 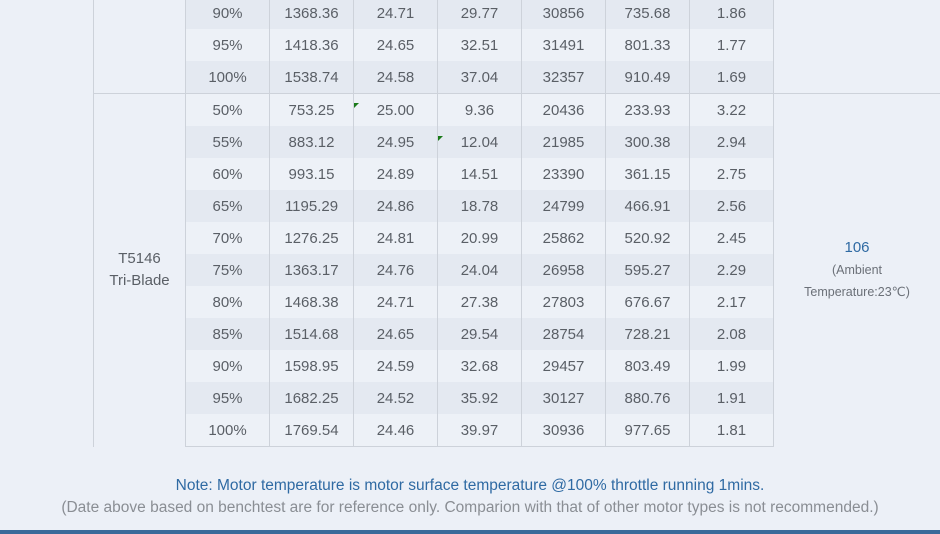 What do you see at coordinates (731, 45) in the screenshot?
I see `efficiency-cell: 1.77` at bounding box center [731, 45].